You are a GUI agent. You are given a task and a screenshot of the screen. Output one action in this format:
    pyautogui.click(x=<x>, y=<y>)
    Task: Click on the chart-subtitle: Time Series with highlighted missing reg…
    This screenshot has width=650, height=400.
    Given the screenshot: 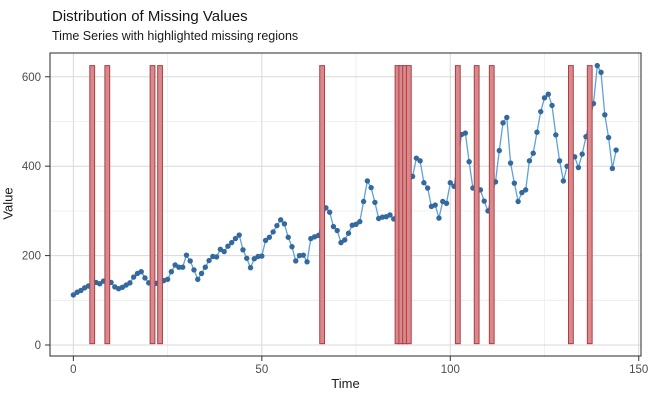 What is the action you would take?
    pyautogui.click(x=175, y=36)
    